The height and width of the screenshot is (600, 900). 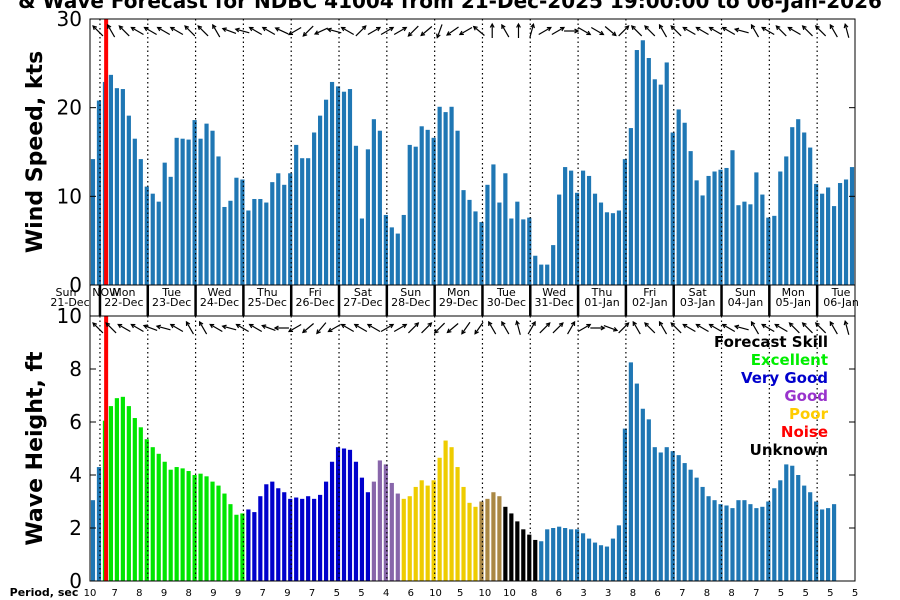 I want to click on period-value-0: 10, so click(x=90, y=593).